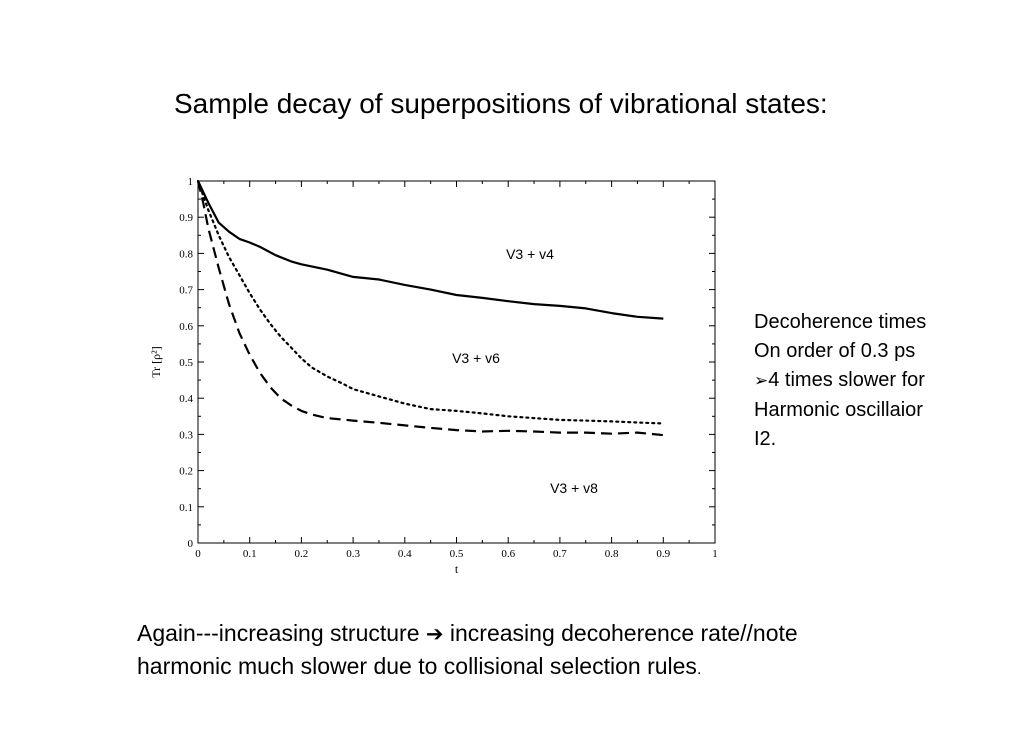 Image resolution: width=1023 pixels, height=731 pixels. Describe the element at coordinates (530, 254) in the screenshot. I see `series-label-1: V3 + v4` at that location.